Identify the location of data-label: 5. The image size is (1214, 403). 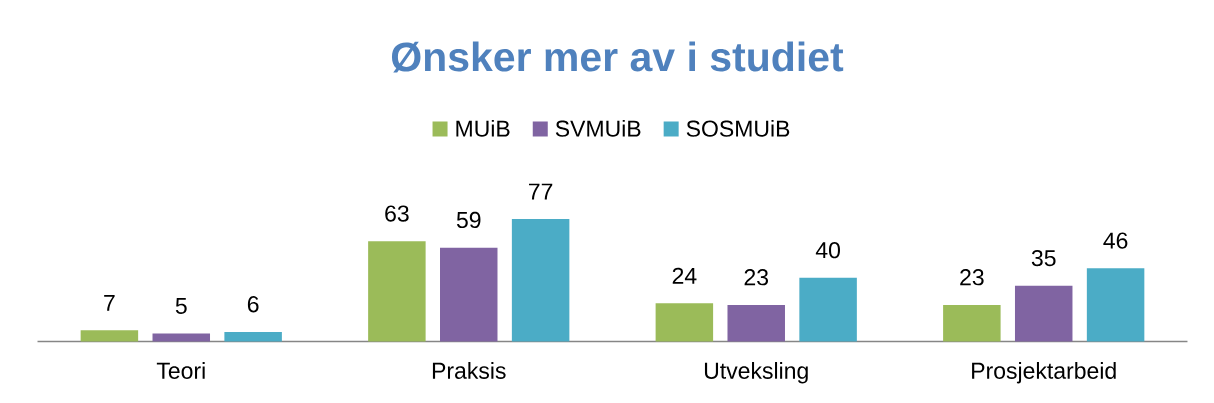
(181, 305).